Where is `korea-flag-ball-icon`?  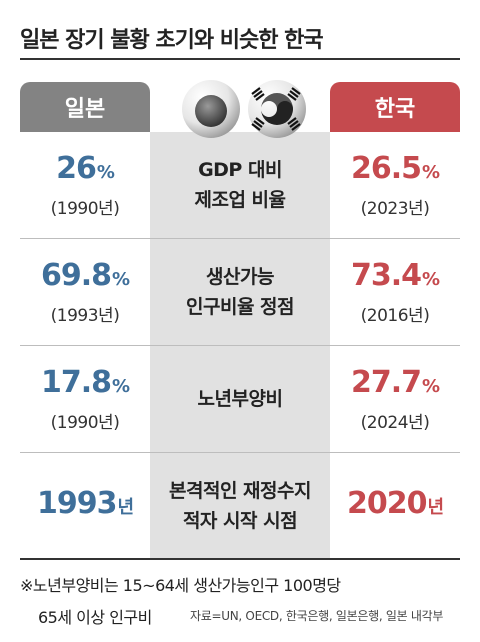
korea-flag-ball-icon is located at coordinates (277, 109).